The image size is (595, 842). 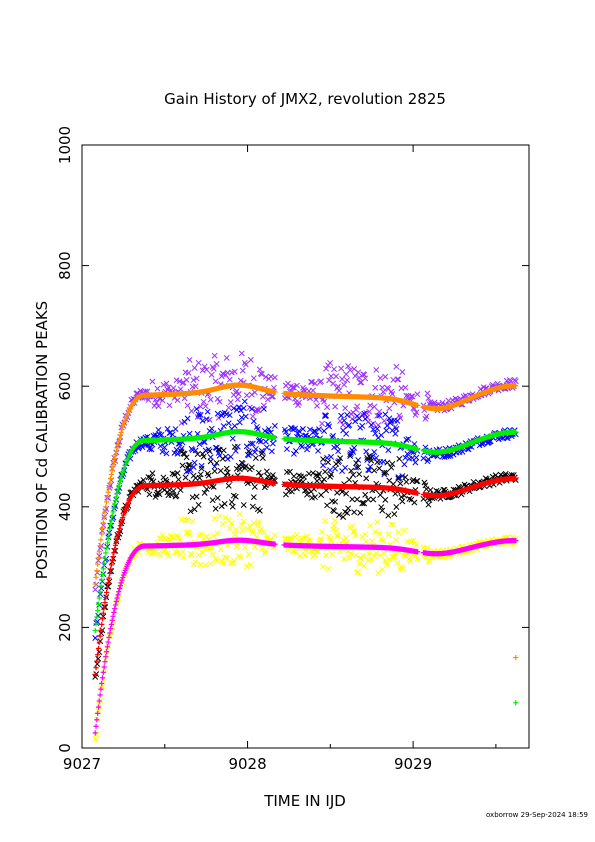 I want to click on footer-stamp: oxborrow 29-Sep-2024 18:59, so click(x=537, y=815).